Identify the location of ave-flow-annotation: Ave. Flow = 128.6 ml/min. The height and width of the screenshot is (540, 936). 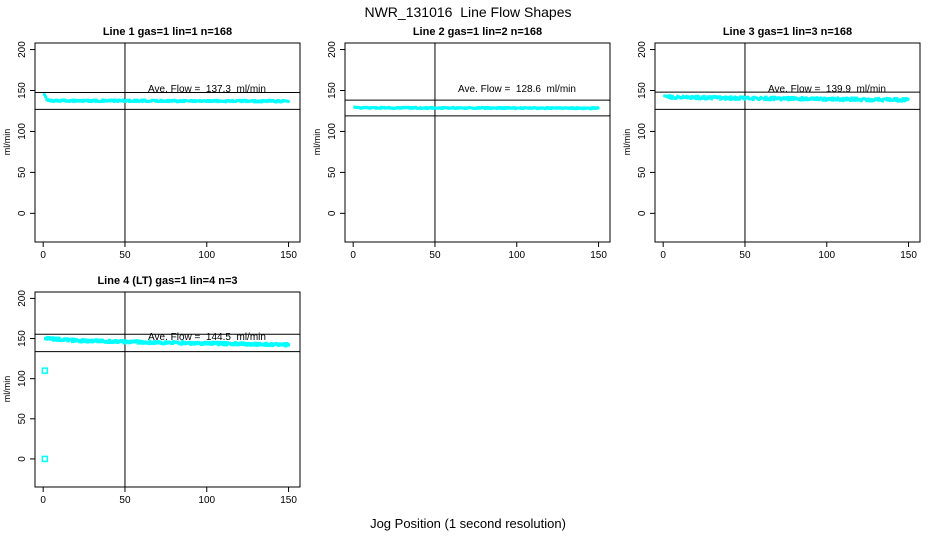
(517, 89).